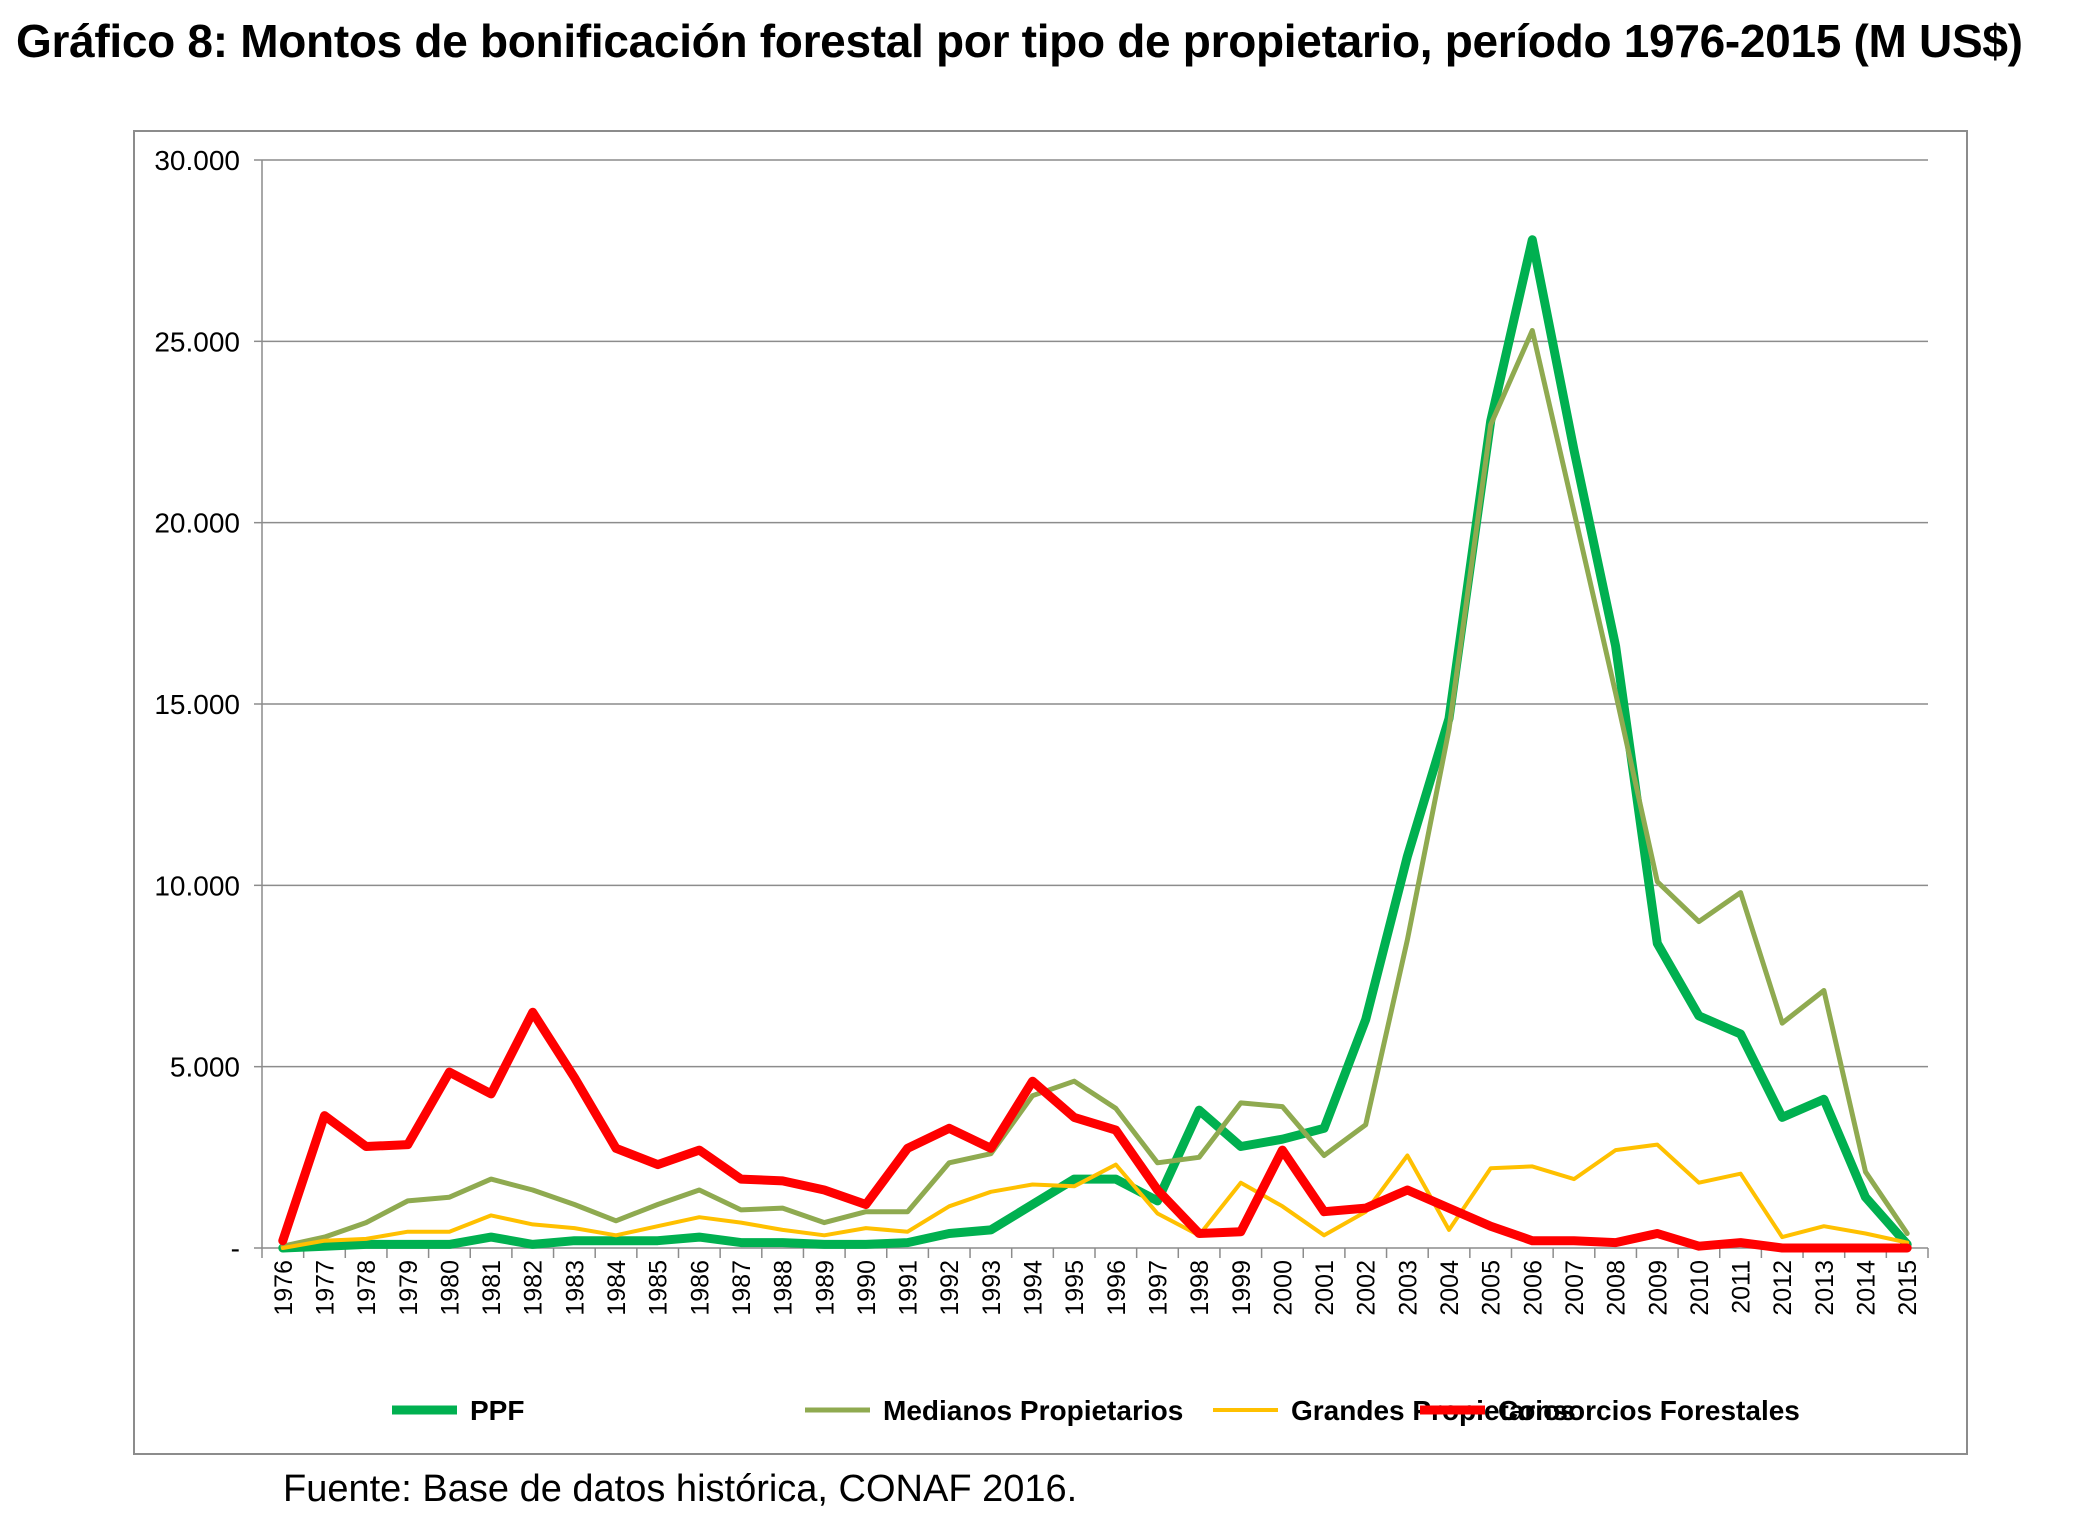 Image resolution: width=2100 pixels, height=1514 pixels. Describe the element at coordinates (197, 341) in the screenshot. I see `y-tick-label: 25.000` at that location.